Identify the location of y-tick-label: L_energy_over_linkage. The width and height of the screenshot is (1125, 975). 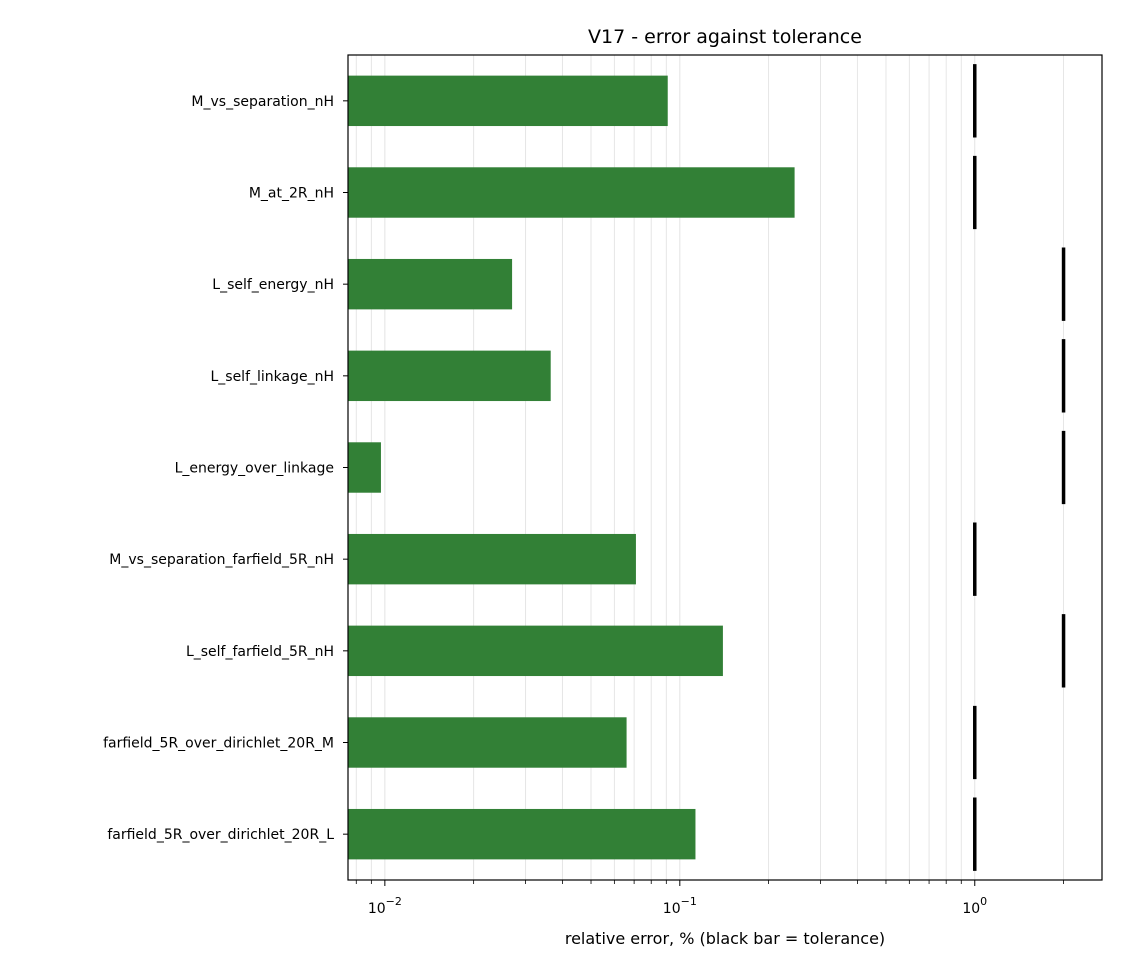
(254, 469).